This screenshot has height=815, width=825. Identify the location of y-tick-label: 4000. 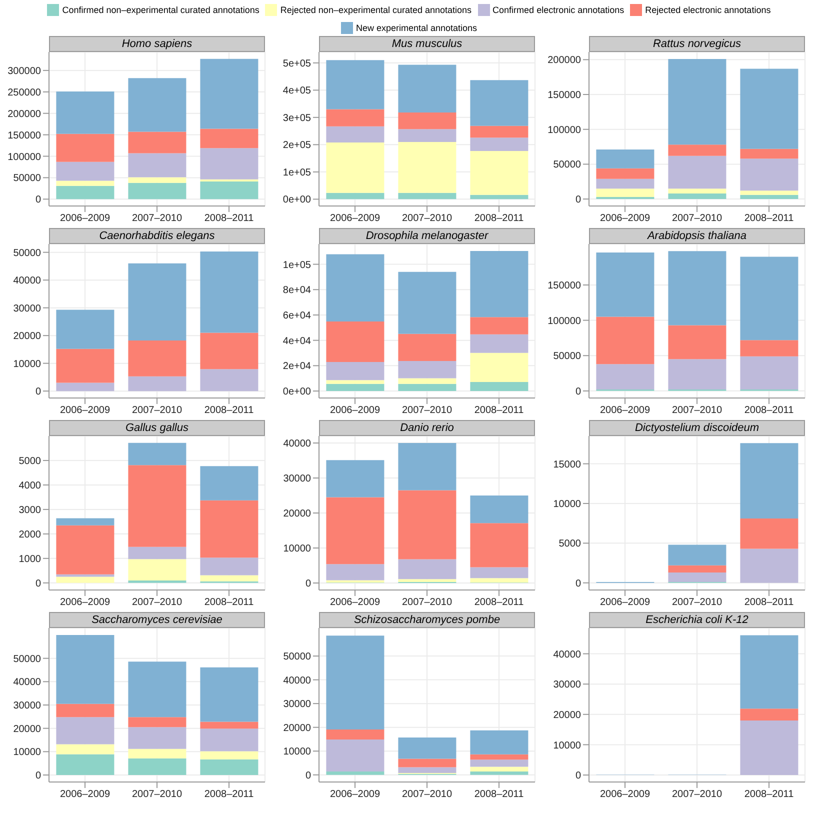
(30, 486).